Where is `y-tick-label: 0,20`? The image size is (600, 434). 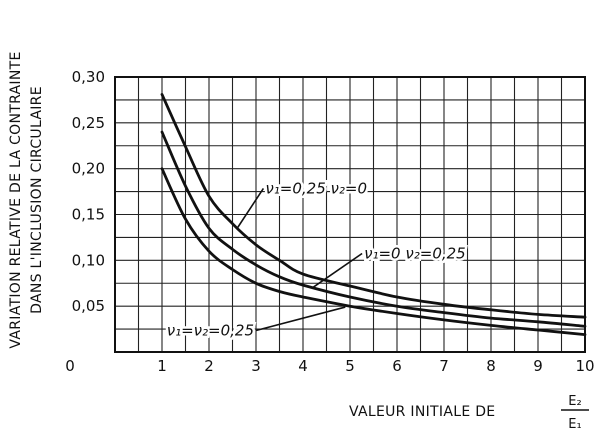
y-tick-label: 0,20 is located at coordinates (88, 169).